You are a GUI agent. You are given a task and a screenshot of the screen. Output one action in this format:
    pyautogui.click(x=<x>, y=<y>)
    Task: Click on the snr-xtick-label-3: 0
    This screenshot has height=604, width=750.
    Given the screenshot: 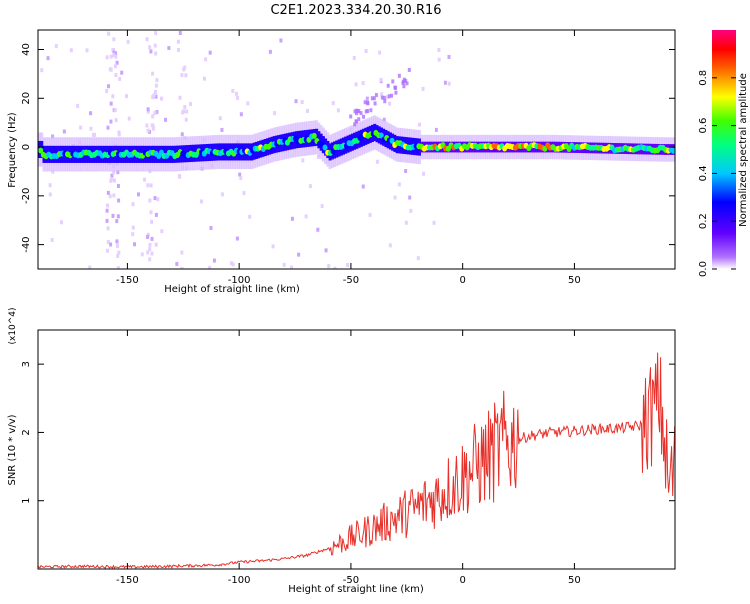 What is the action you would take?
    pyautogui.click(x=462, y=580)
    